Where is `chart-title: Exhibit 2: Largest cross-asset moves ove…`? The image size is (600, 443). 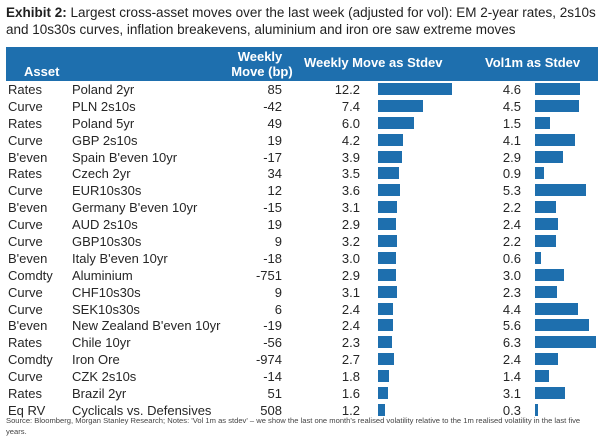
chart-title: Exhibit 2: Largest cross-asset moves ove… is located at coordinates (301, 21).